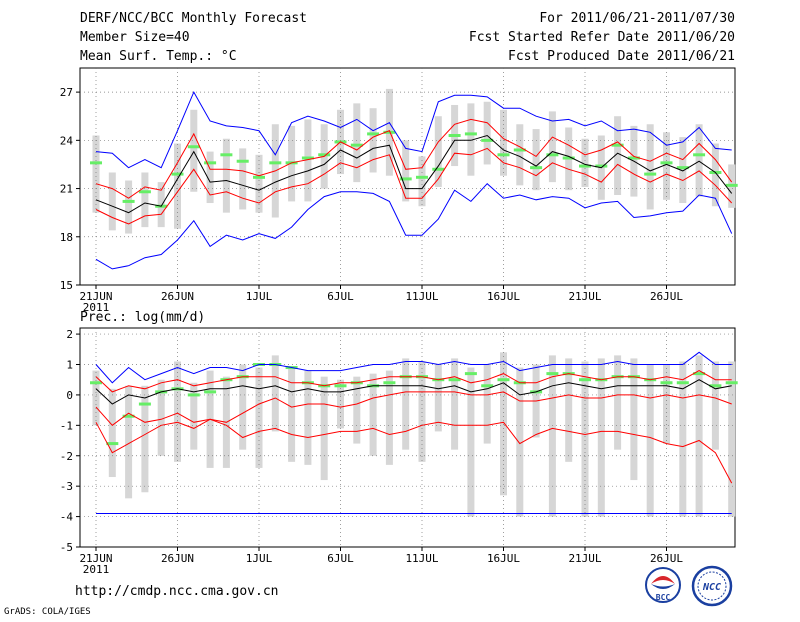 The width and height of the screenshot is (800, 622). I want to click on prec-x-tick-label: 16JUL, so click(503, 558).